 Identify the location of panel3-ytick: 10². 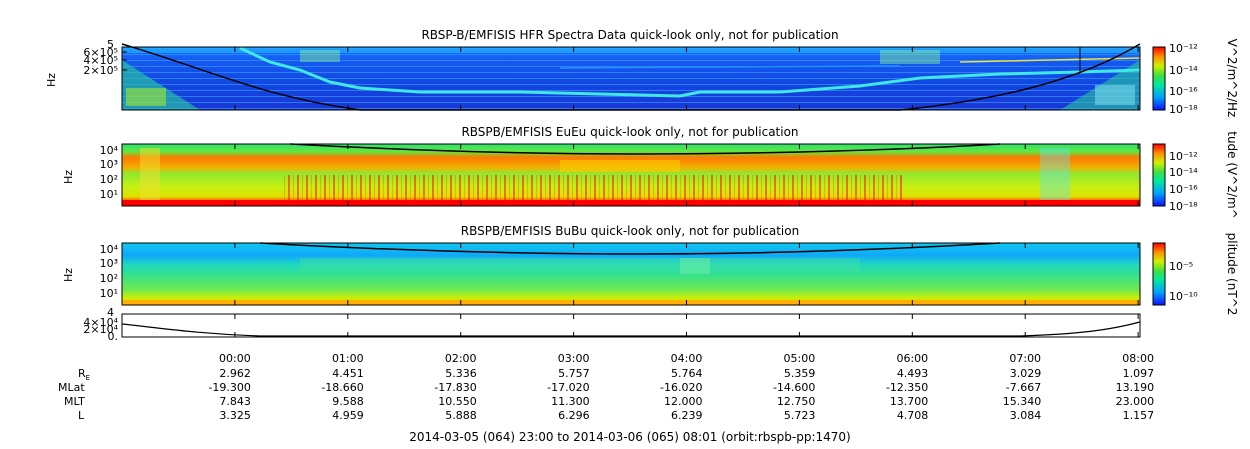
(109, 278).